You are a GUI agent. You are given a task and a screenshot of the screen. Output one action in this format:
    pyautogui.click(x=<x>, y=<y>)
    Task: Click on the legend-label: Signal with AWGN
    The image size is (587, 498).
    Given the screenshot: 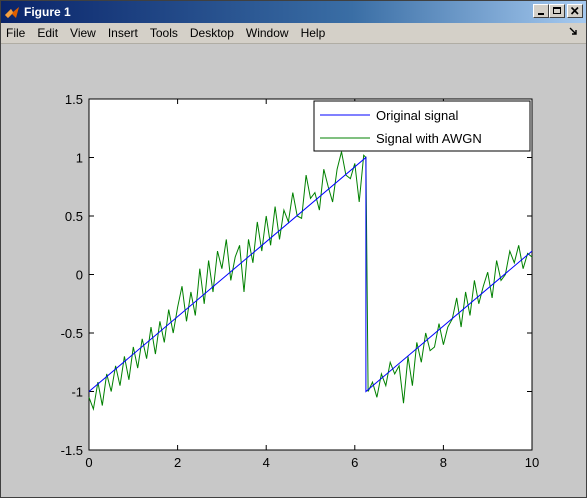 What is the action you would take?
    pyautogui.click(x=429, y=138)
    